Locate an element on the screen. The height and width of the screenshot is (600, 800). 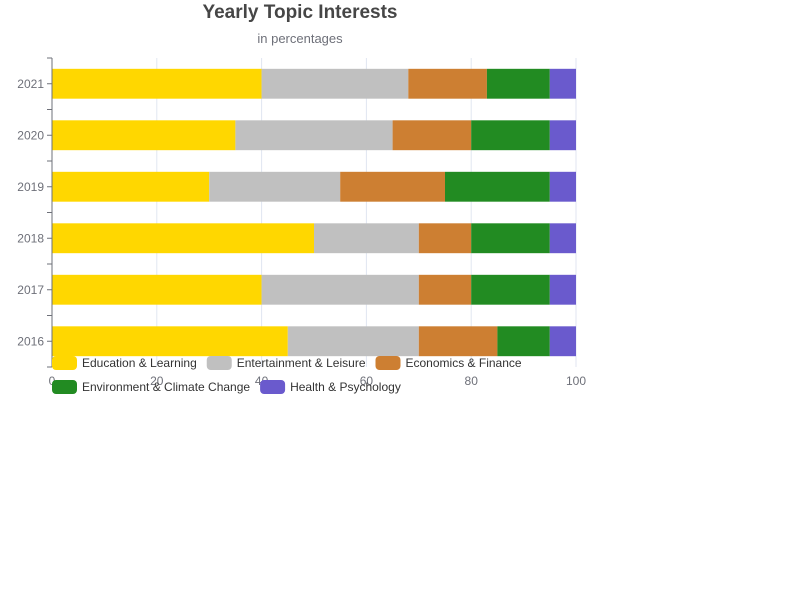
legend-label: Environment & Climate Change is located at coordinates (166, 387).